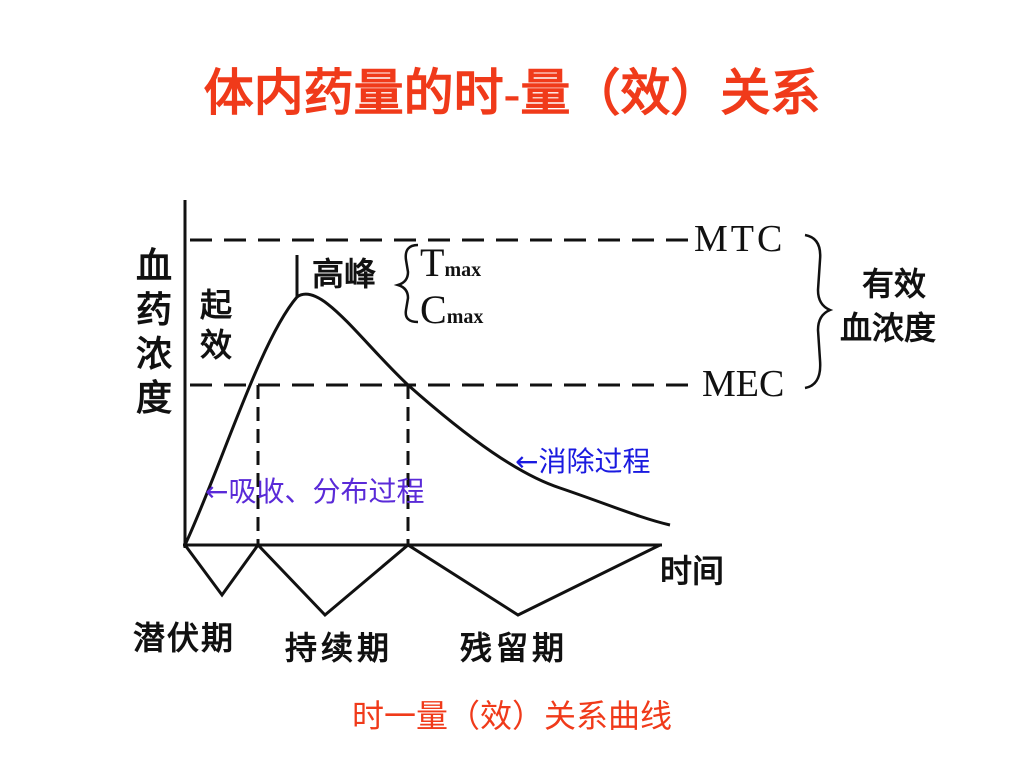  Describe the element at coordinates (514, 648) in the screenshot. I see `phase-label: 残留期` at that location.